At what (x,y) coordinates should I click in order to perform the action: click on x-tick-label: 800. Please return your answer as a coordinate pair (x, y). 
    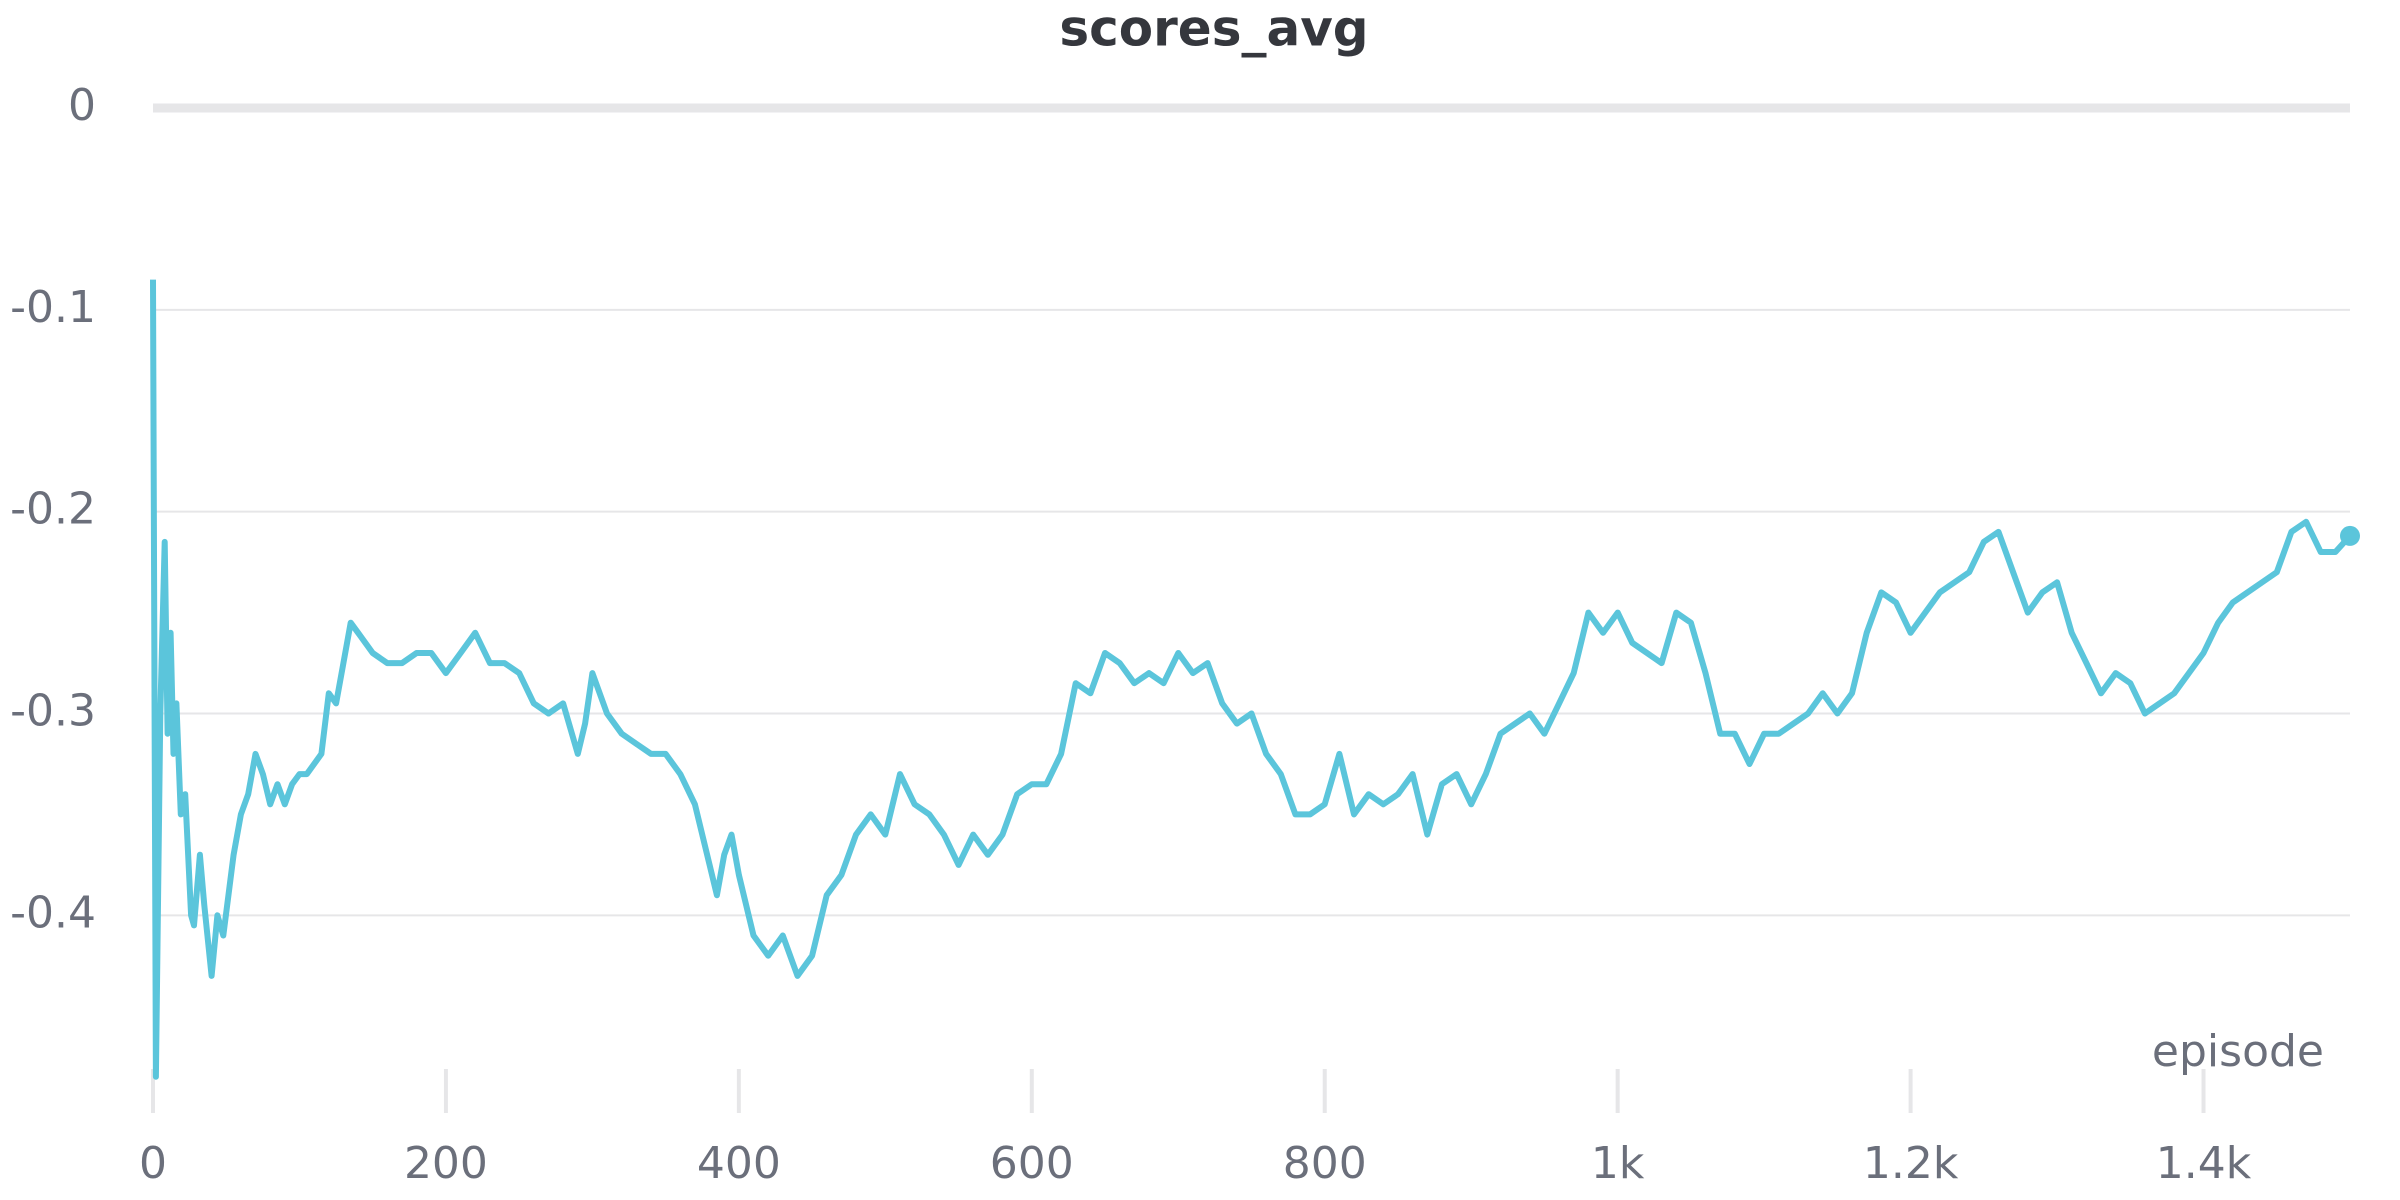
    Looking at the image, I should click on (1325, 1163).